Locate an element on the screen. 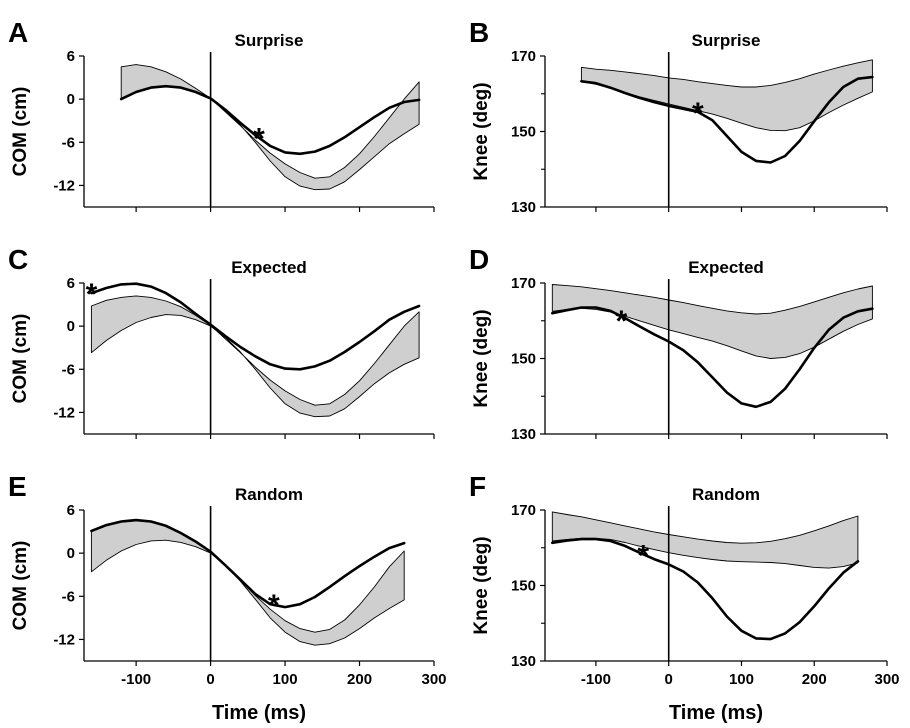 The image size is (910, 728). panel-letter: B is located at coordinates (479, 32).